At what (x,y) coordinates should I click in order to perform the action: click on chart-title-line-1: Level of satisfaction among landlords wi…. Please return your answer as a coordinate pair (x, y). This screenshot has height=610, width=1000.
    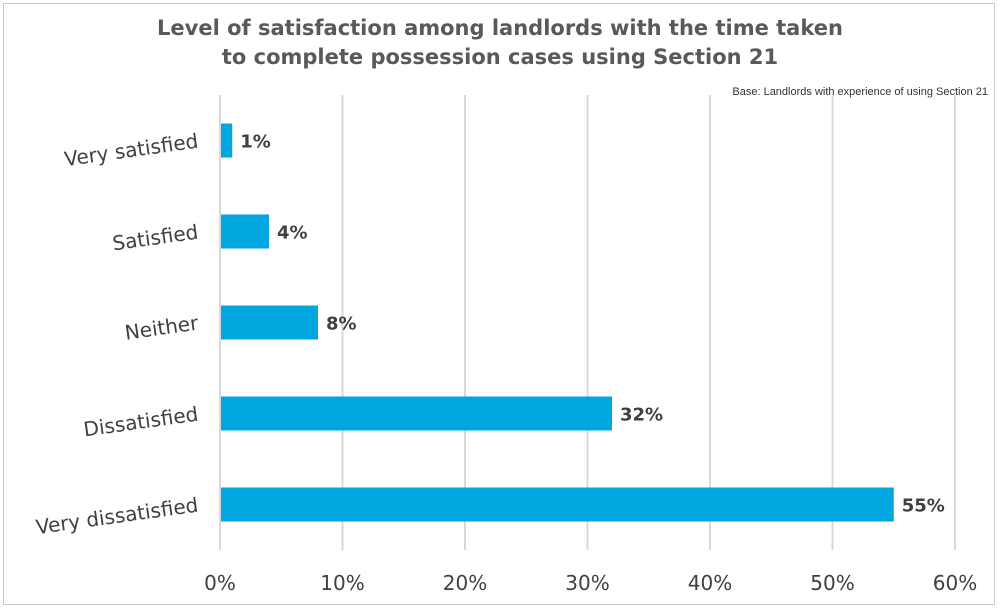
    Looking at the image, I should click on (500, 28).